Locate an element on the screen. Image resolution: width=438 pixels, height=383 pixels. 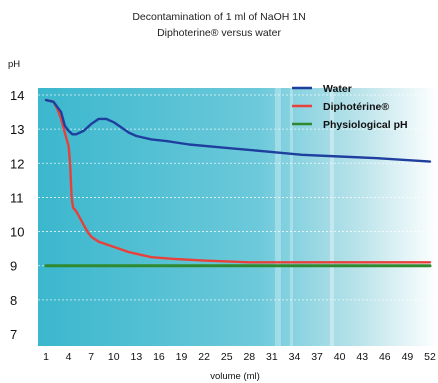
x-tick-label-49: 49 is located at coordinates (408, 357).